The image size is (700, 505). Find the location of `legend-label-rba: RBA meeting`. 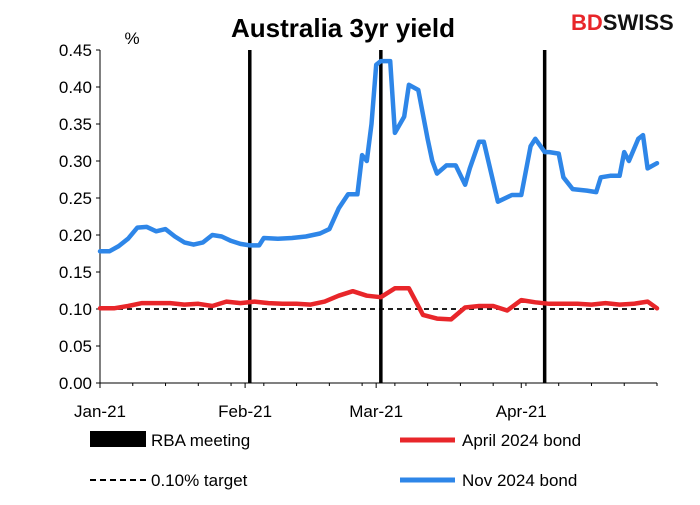

legend-label-rba: RBA meeting is located at coordinates (200, 440).